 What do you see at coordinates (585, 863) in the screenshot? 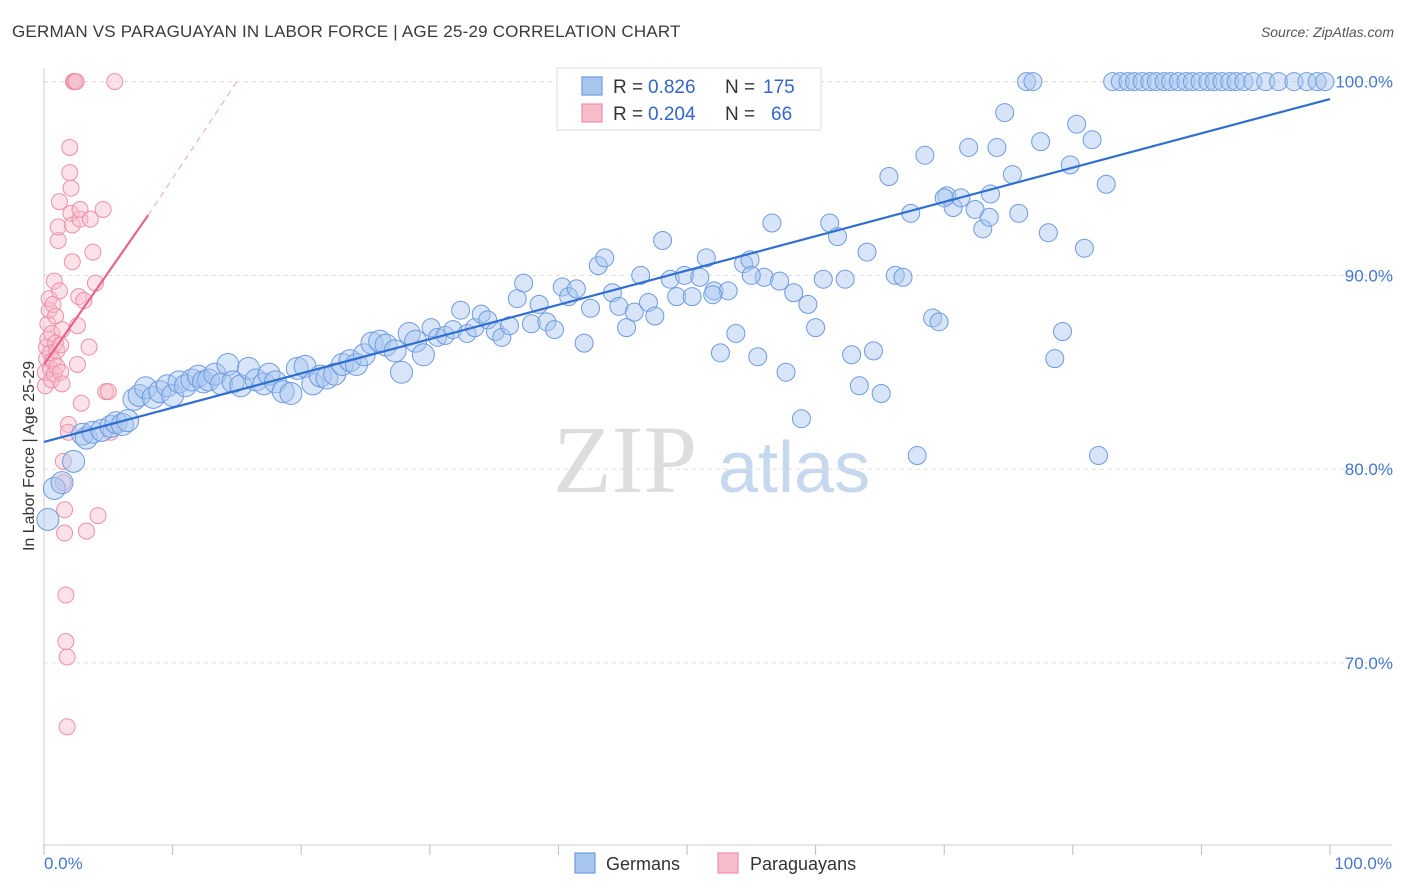
I see `legend-germans-swatch` at bounding box center [585, 863].